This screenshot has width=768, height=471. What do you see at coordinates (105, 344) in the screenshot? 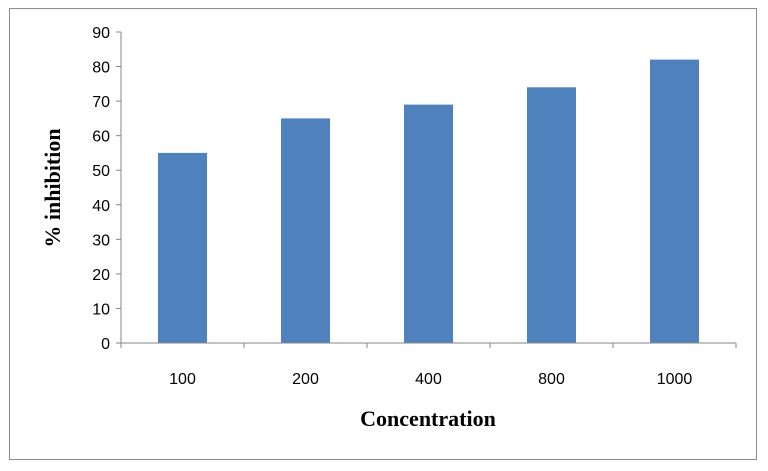
I see `y-tick-label-0: 0` at bounding box center [105, 344].